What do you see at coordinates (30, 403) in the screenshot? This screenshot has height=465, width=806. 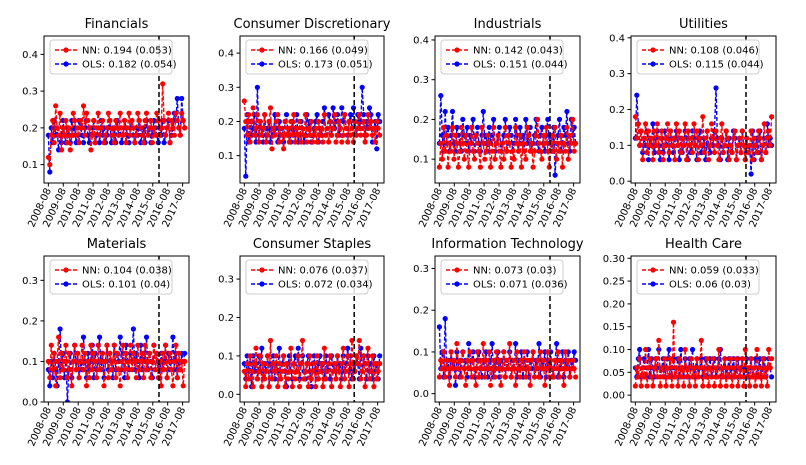 I see `y-tick-label: 0.0` at bounding box center [30, 403].